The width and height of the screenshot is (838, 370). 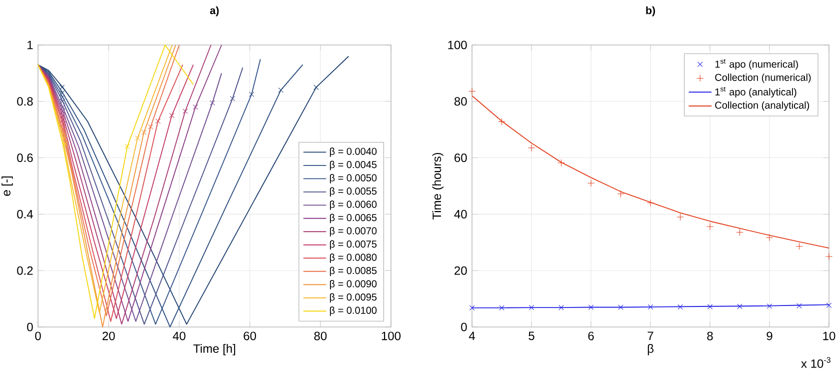 What do you see at coordinates (353, 219) in the screenshot?
I see `legend-label: β = 0.0065` at bounding box center [353, 219].